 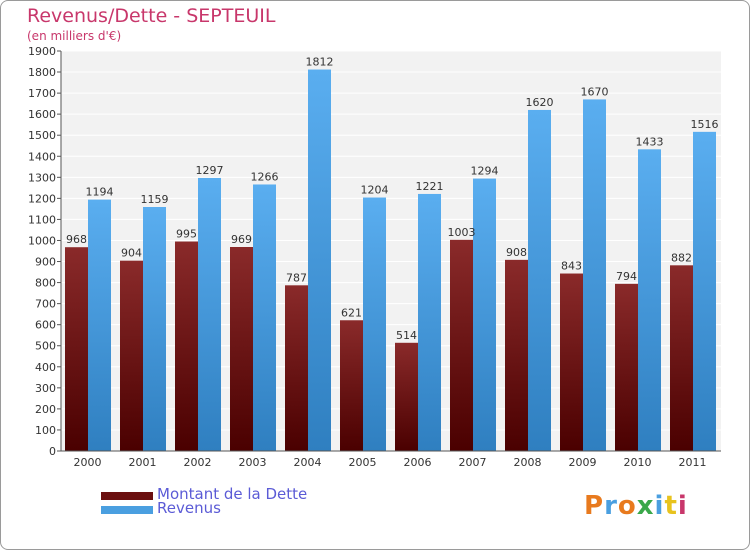 What do you see at coordinates (351, 312) in the screenshot?
I see `data-label: 621` at bounding box center [351, 312].